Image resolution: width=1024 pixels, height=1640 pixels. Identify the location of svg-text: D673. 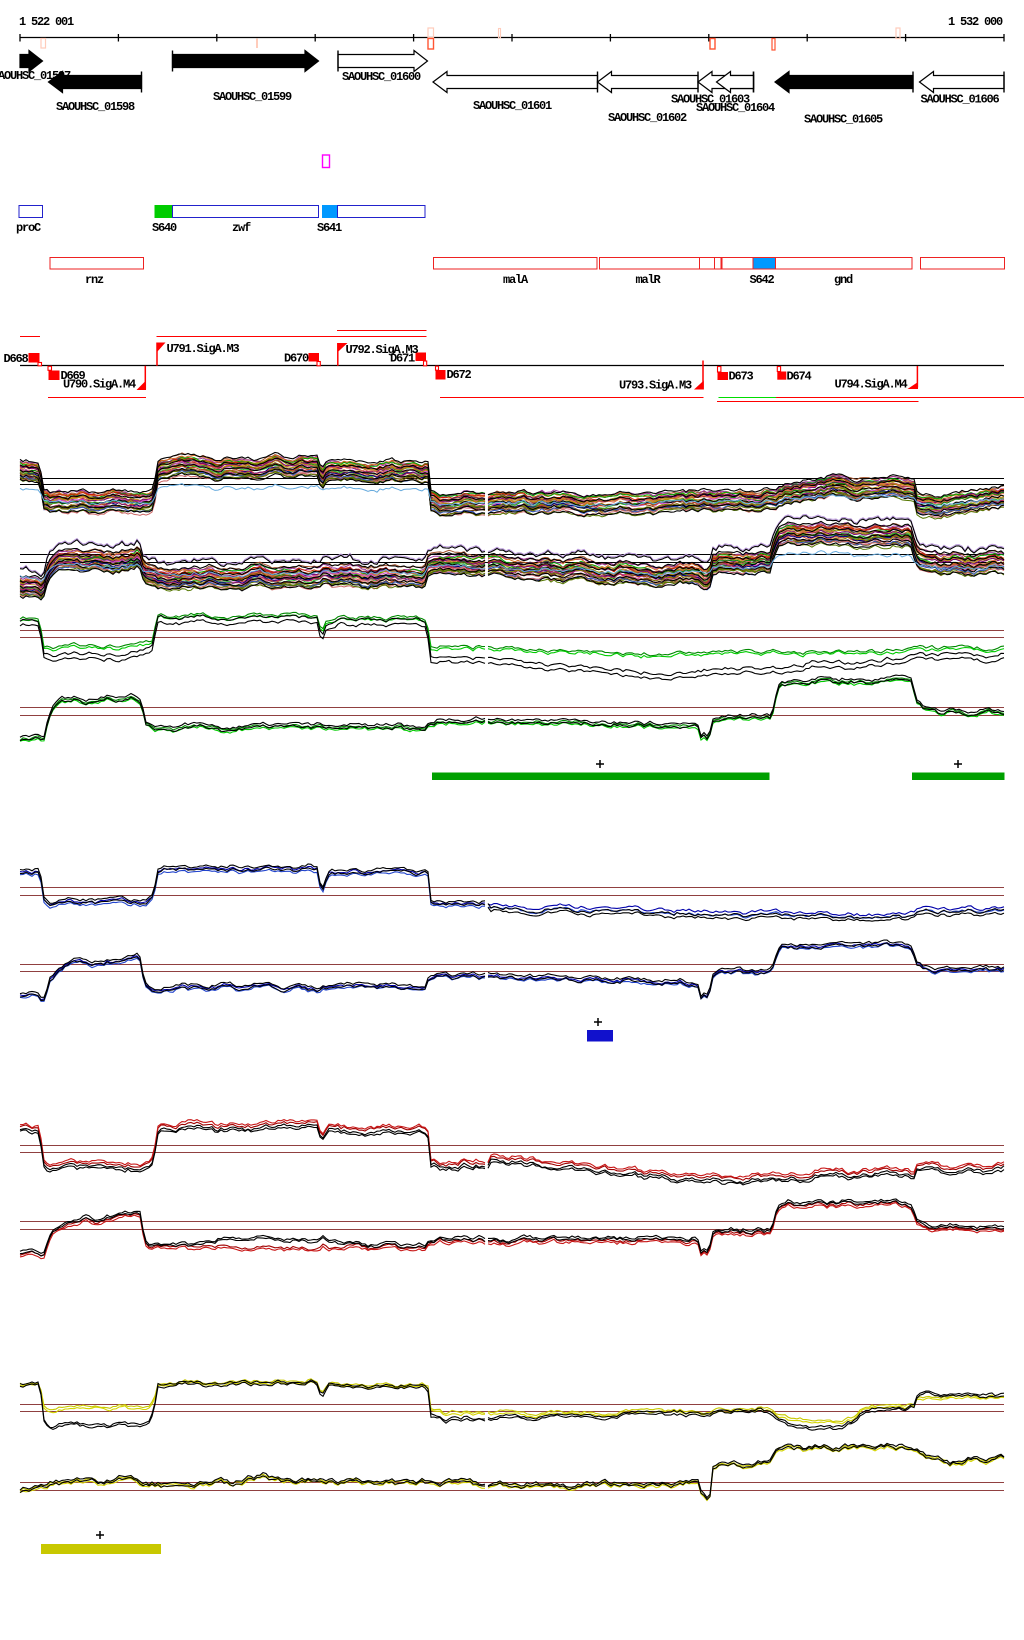
(741, 377).